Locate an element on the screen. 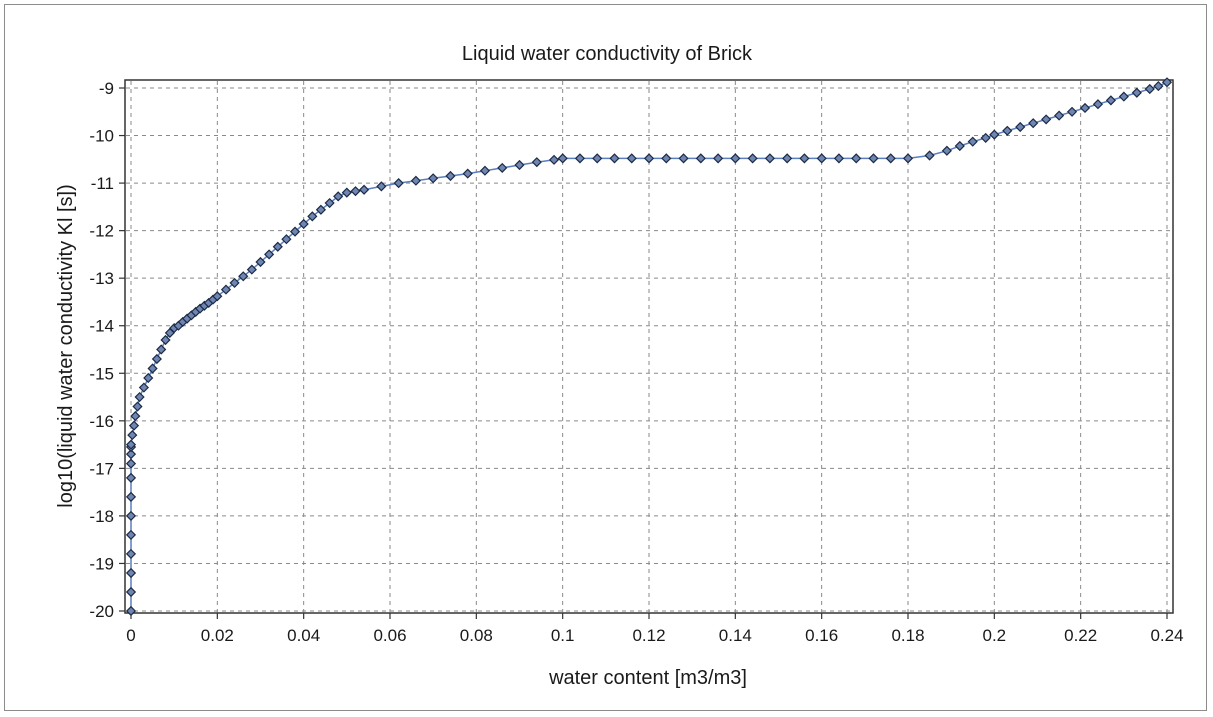  y-tick-label: -15 is located at coordinates (101, 373).